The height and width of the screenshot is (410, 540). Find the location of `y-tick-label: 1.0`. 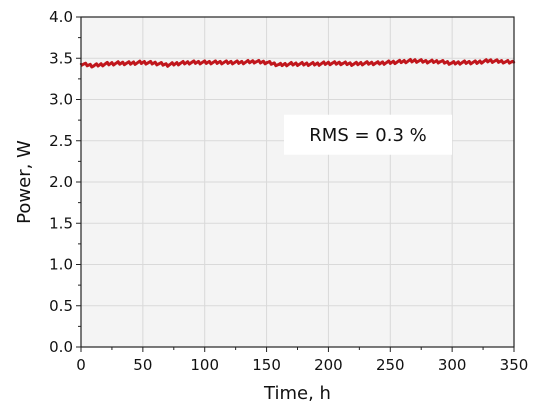

y-tick-label: 1.0 is located at coordinates (61, 265).